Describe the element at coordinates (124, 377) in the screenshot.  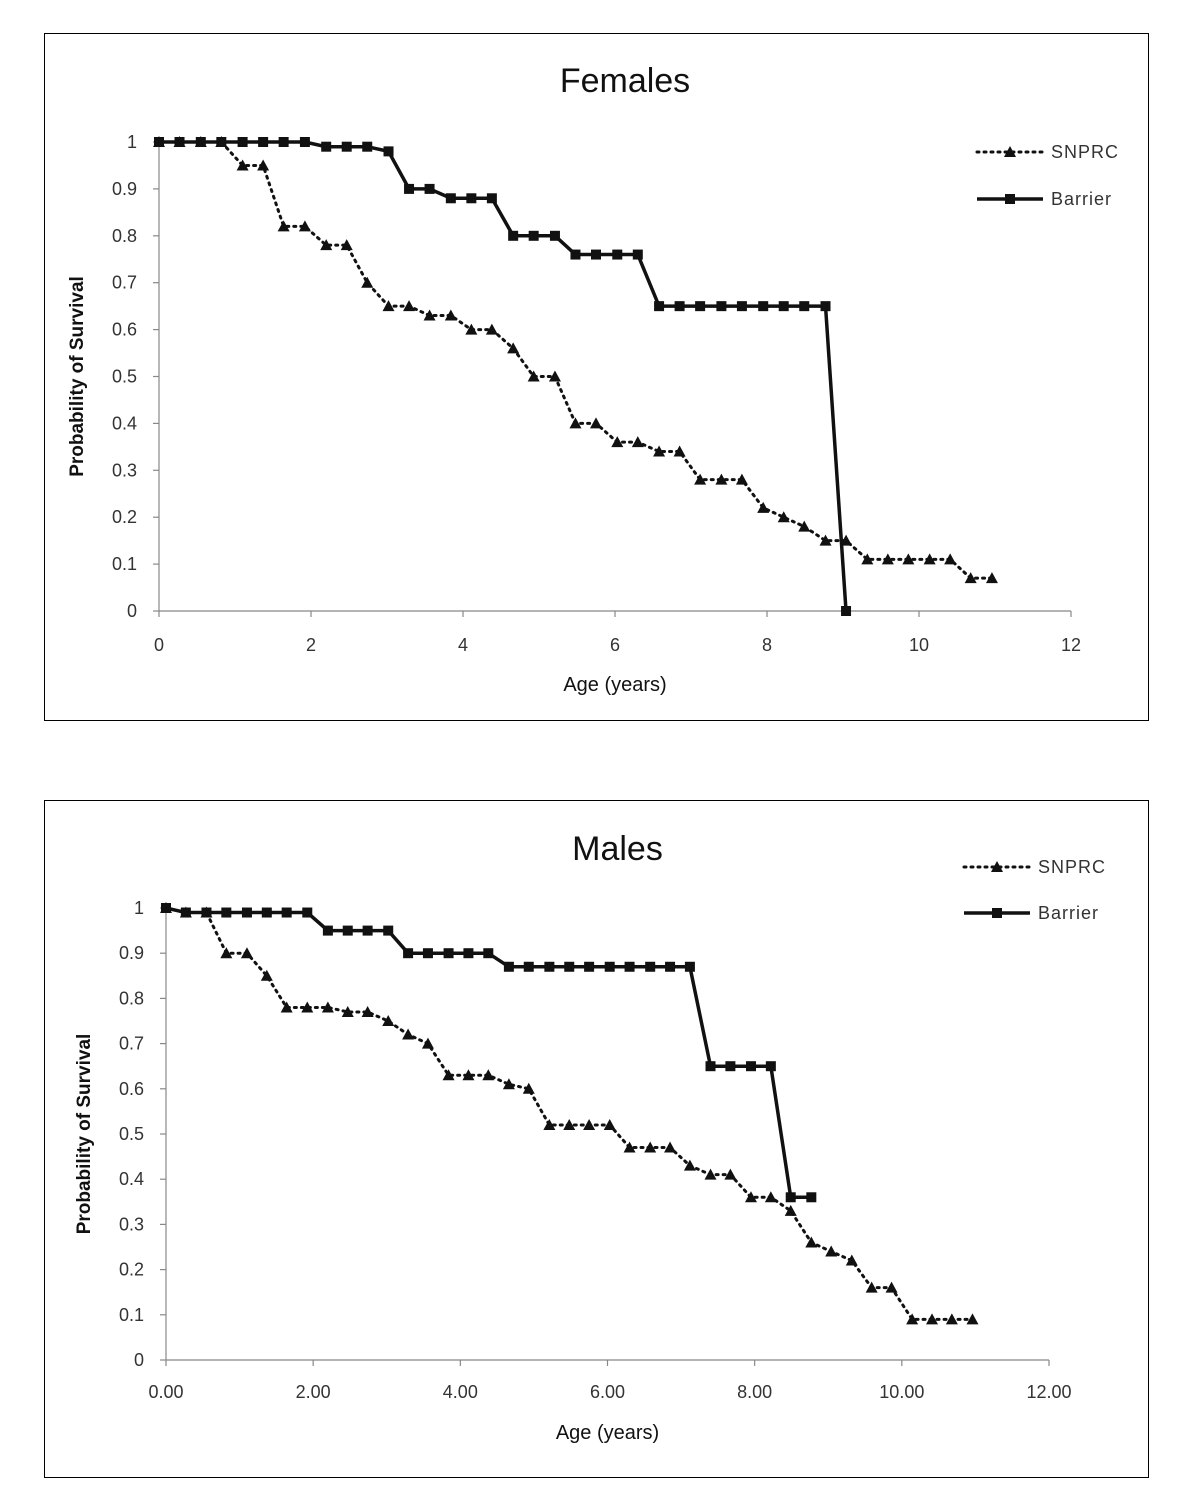
I see `y-tick-label: 0.5` at that location.